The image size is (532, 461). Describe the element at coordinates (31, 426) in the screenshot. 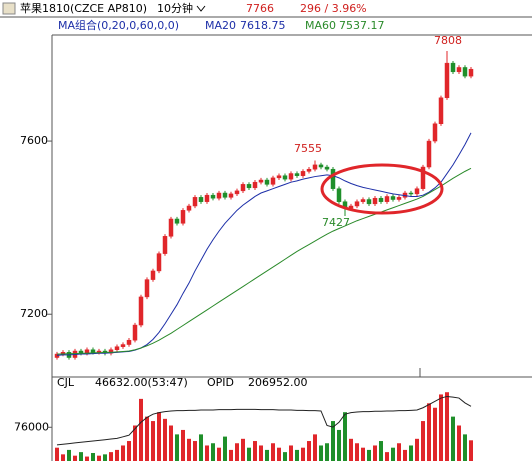

I see `y-tick-label: 76000` at that location.